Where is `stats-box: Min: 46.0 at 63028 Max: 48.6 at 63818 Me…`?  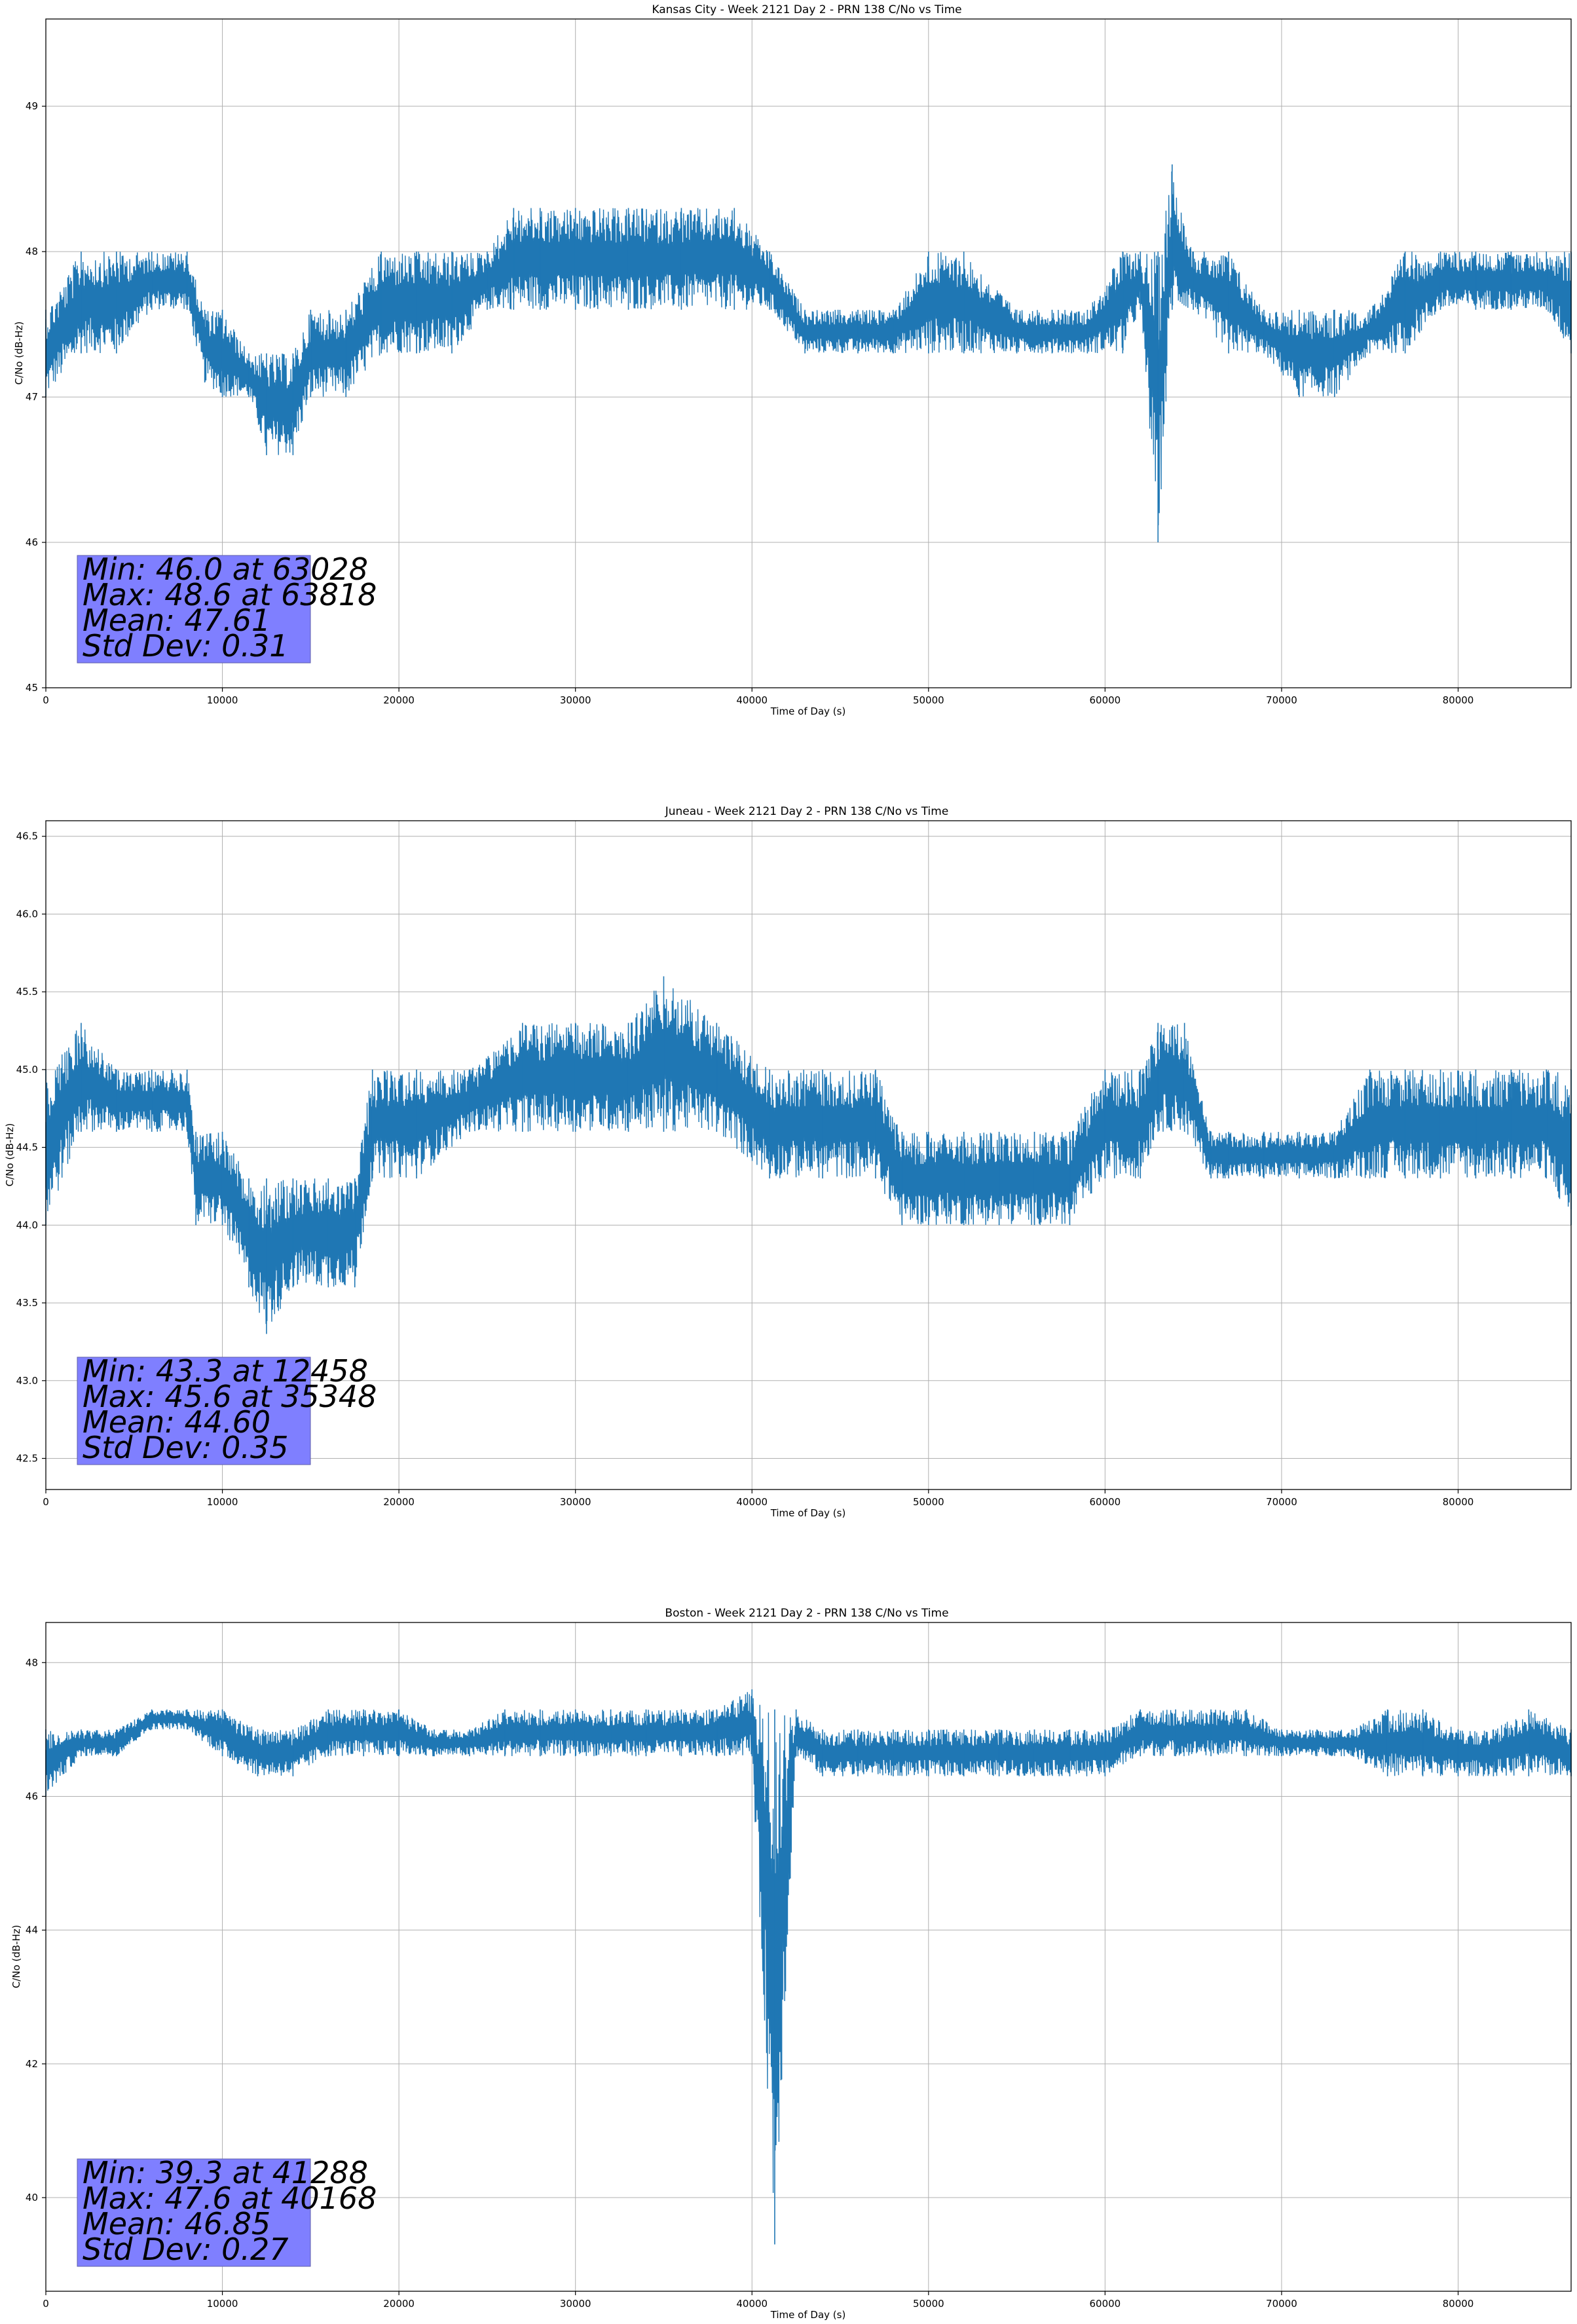
stats-box: Min: 46.0 at 63028 Max: 48.6 at 63818 Me… is located at coordinates (227, 608).